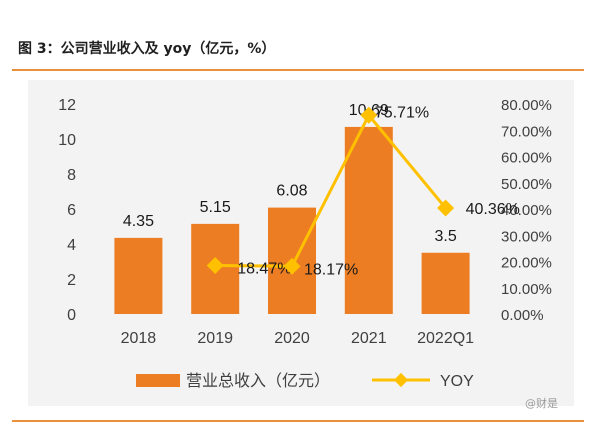 The height and width of the screenshot is (424, 600). Describe the element at coordinates (526, 105) in the screenshot. I see `right-axis-tick-label: 80.00%` at that location.